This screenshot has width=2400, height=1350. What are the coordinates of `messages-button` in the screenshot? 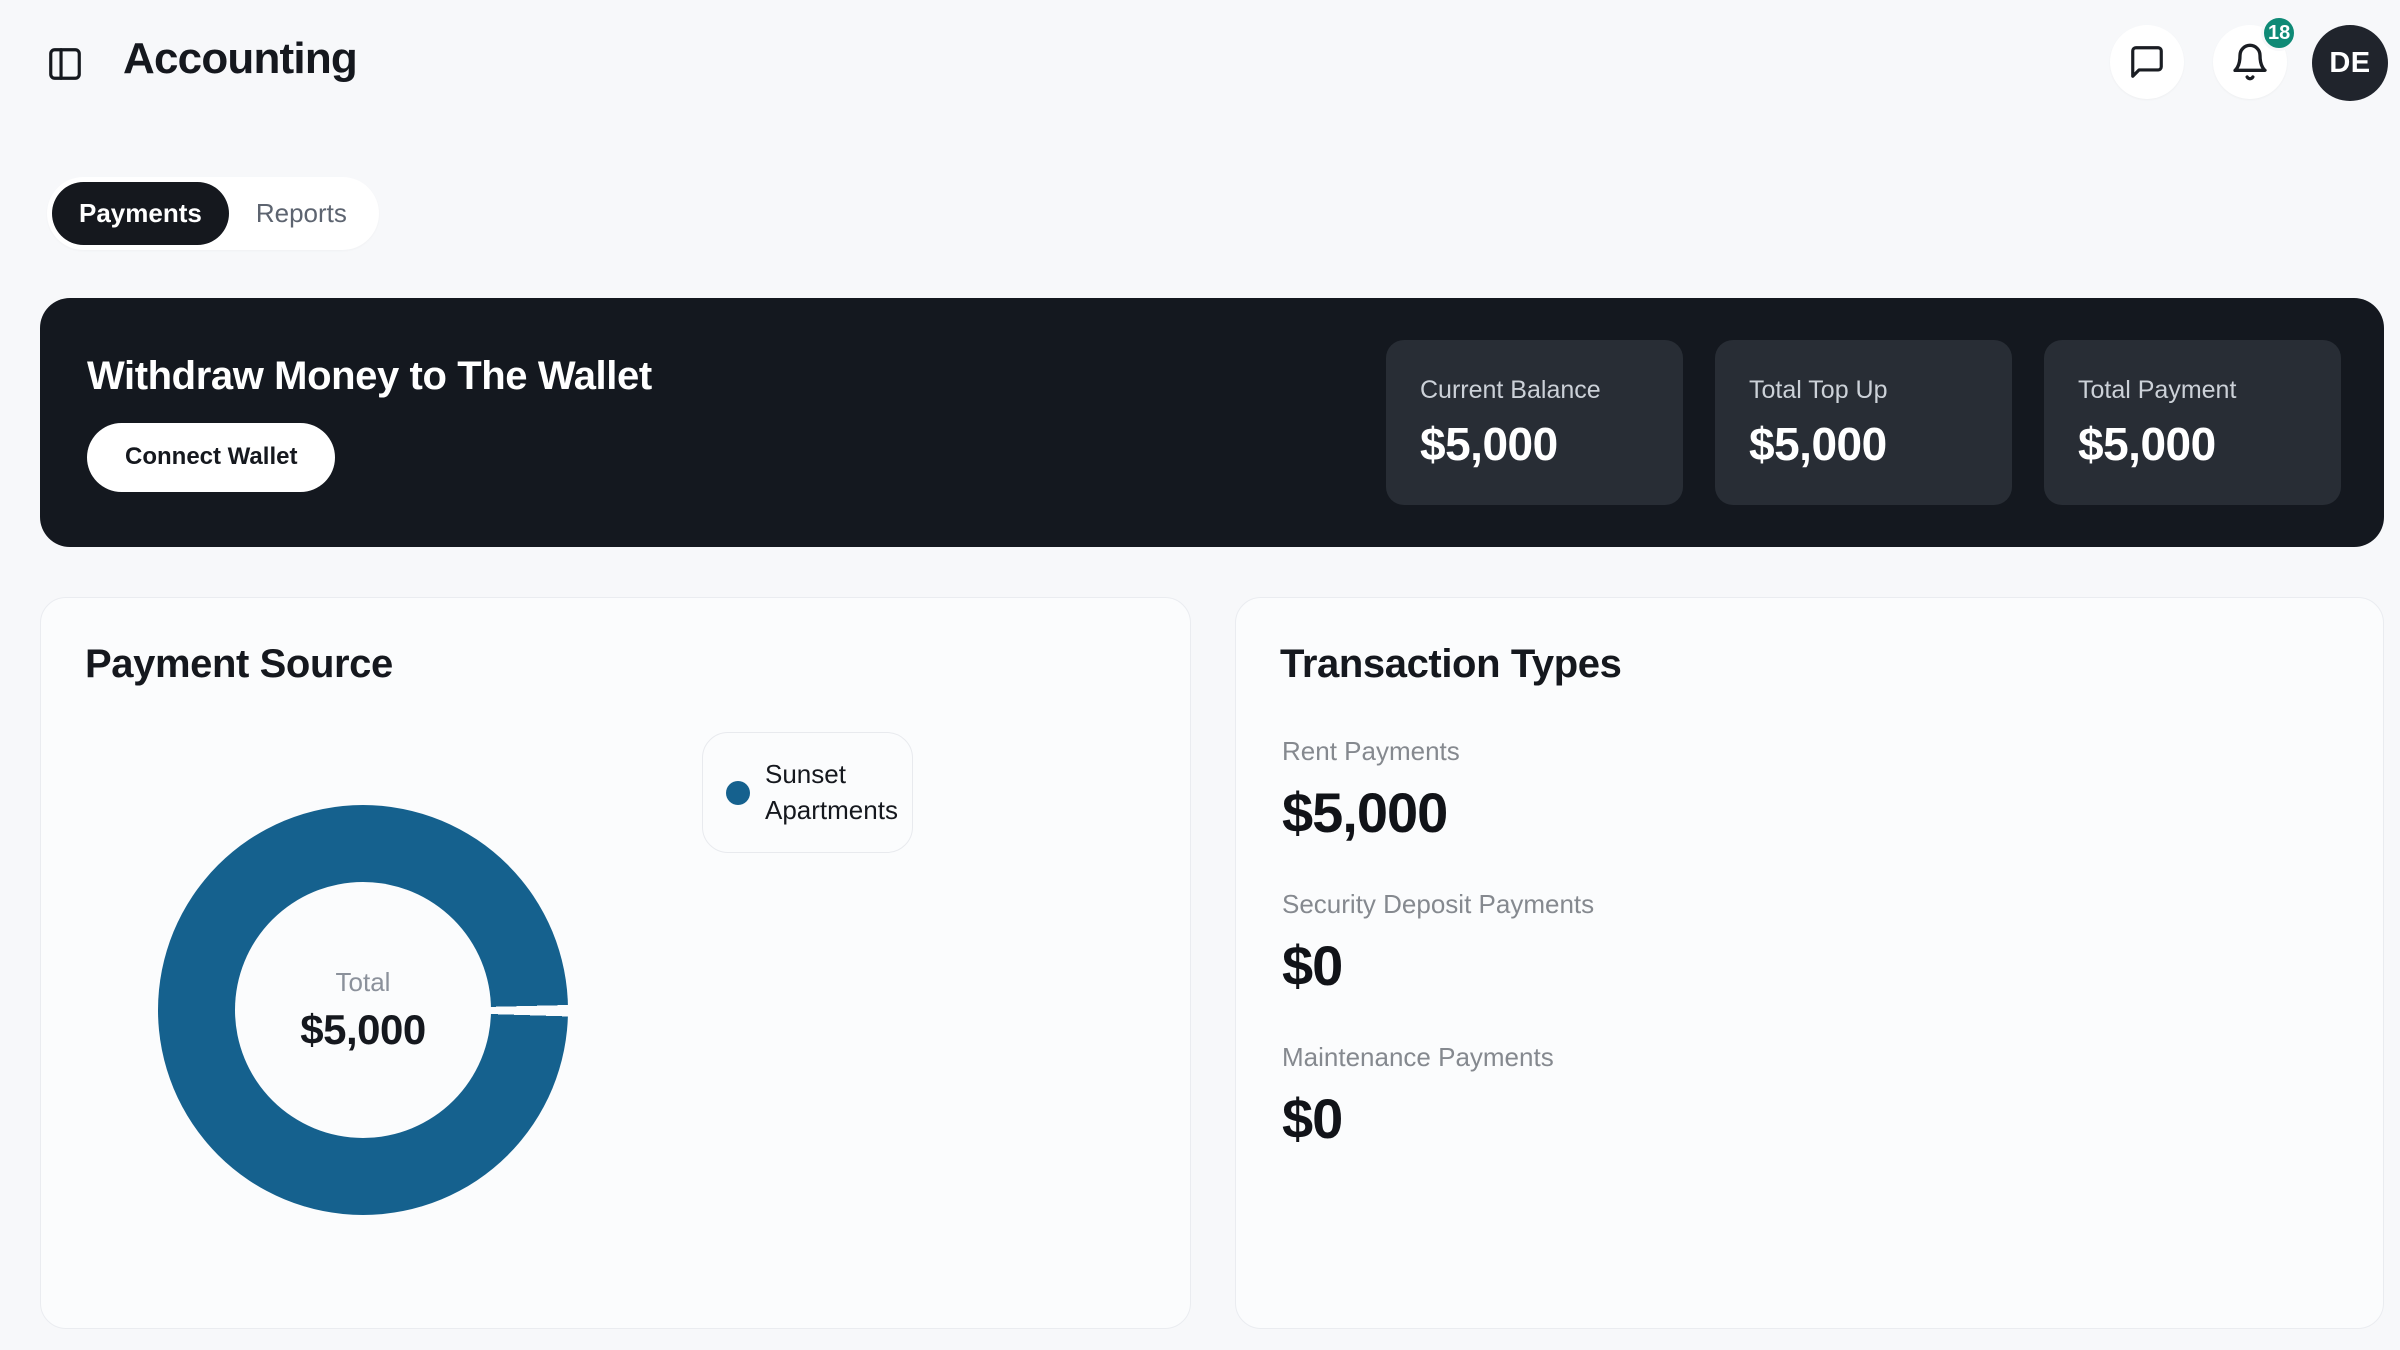 It's located at (2147, 62).